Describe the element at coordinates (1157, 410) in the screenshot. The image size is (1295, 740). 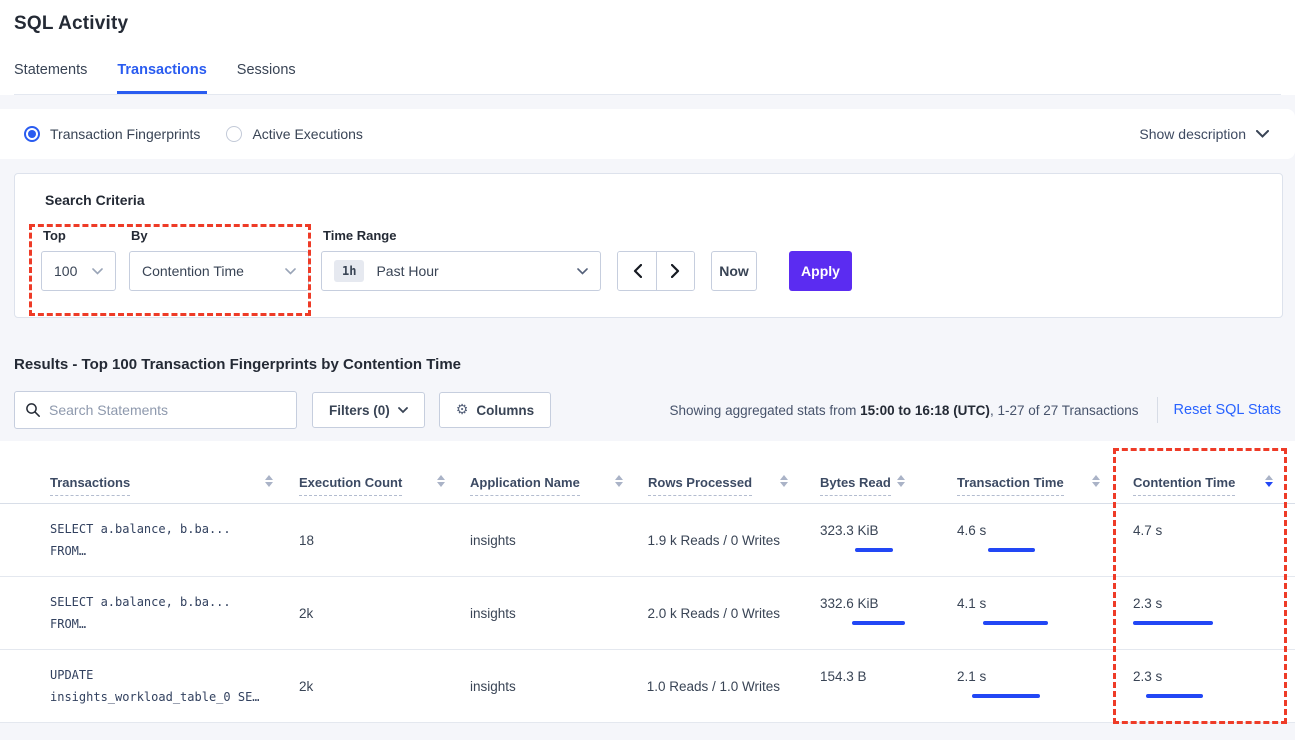
I see `vertical-divider` at that location.